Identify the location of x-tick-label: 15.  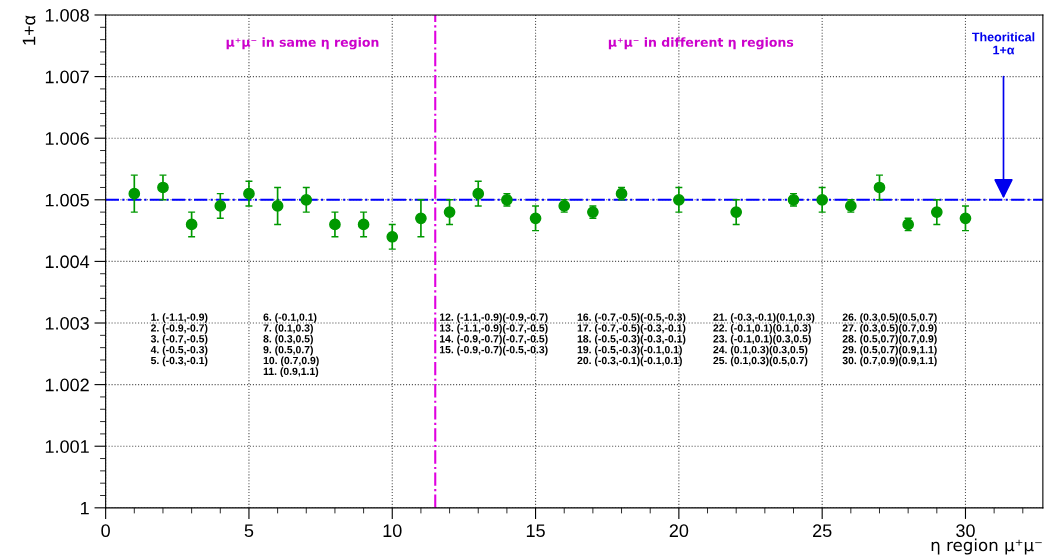
(535, 531).